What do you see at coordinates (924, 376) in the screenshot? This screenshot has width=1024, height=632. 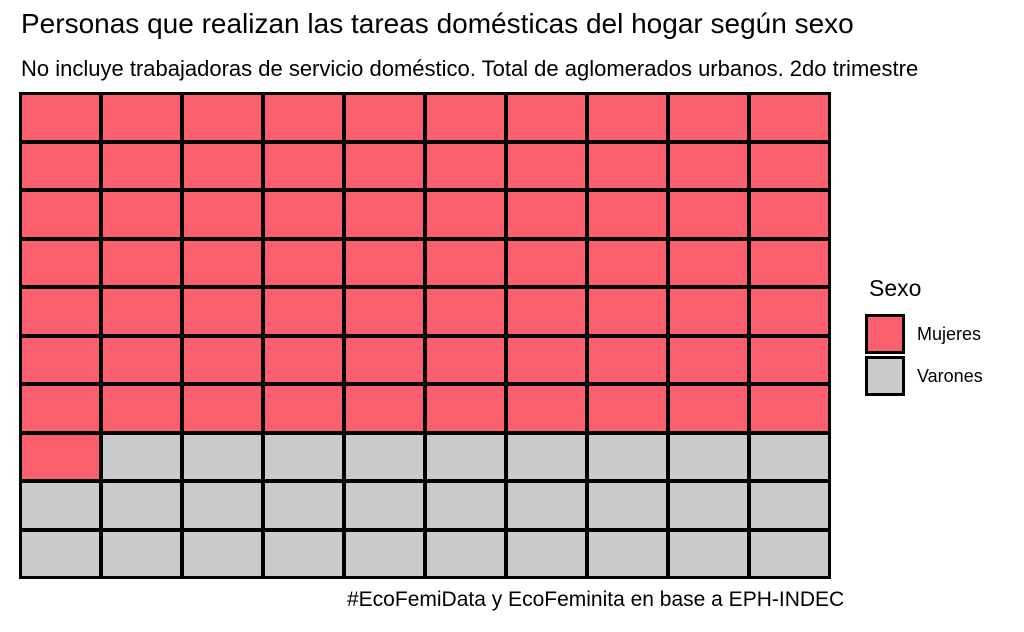 I see `legend-entry-varones: Varones` at bounding box center [924, 376].